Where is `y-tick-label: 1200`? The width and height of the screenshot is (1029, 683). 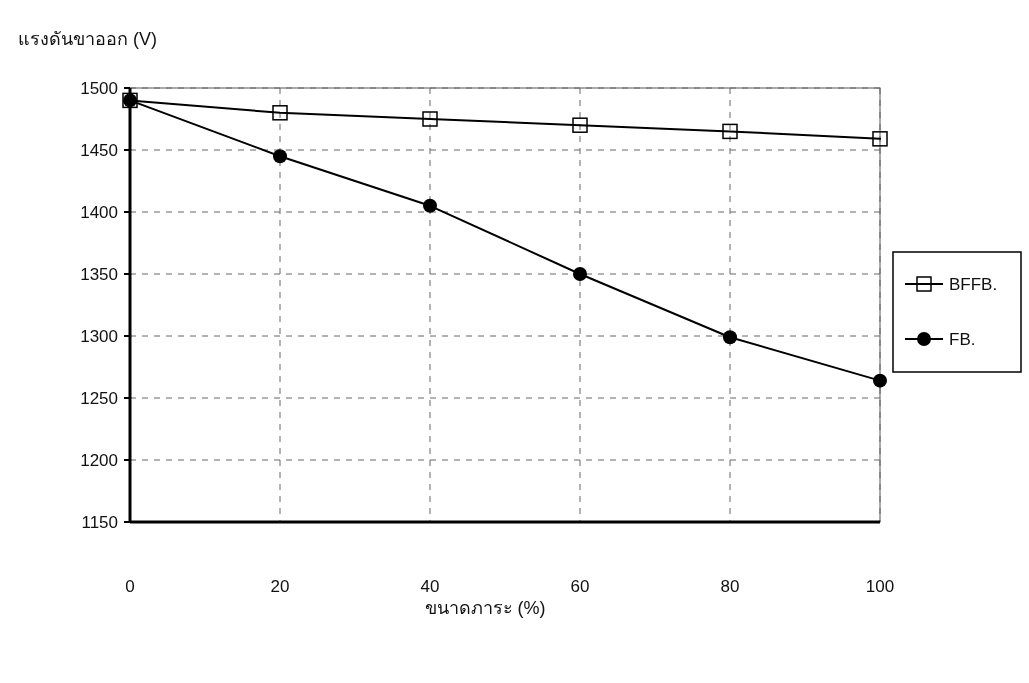
y-tick-label: 1200 is located at coordinates (99, 460).